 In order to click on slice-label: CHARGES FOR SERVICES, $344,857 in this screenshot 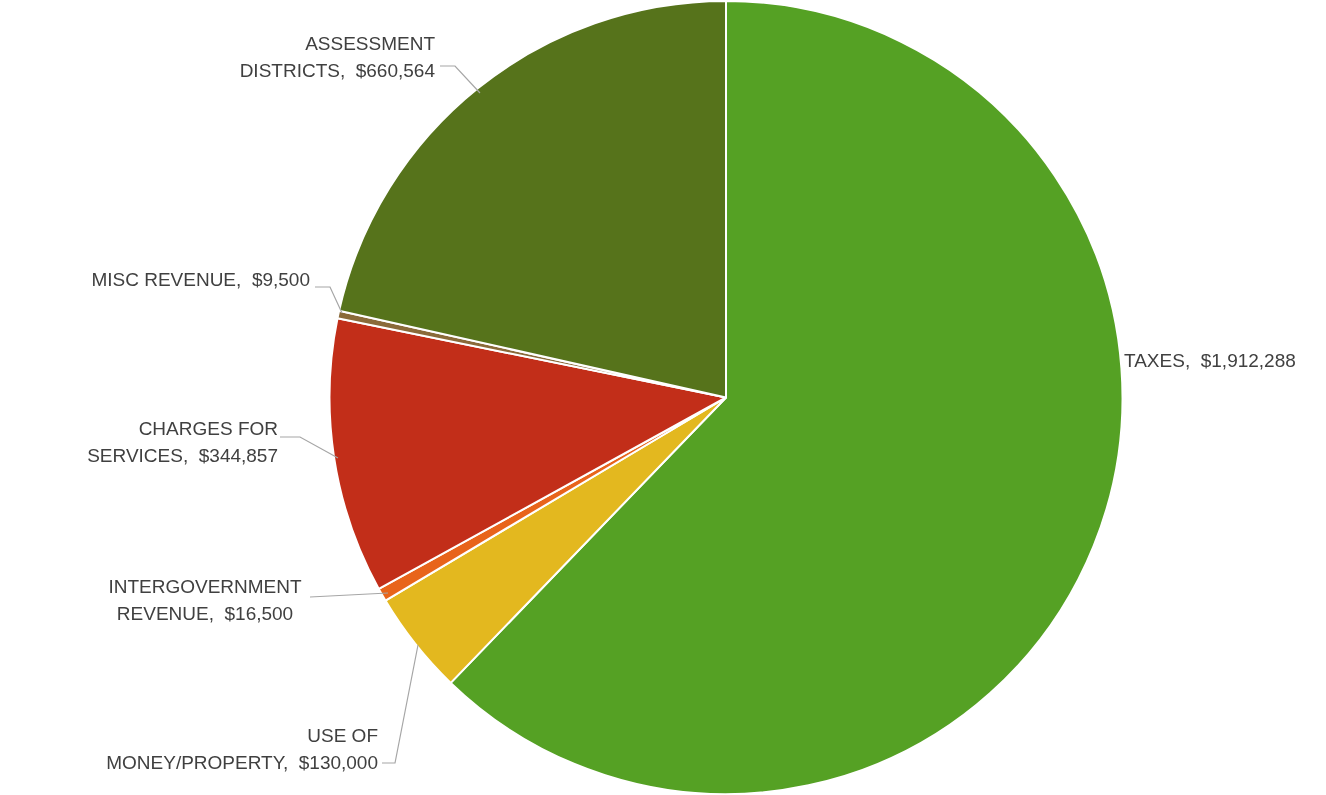, I will do `click(182, 442)`.